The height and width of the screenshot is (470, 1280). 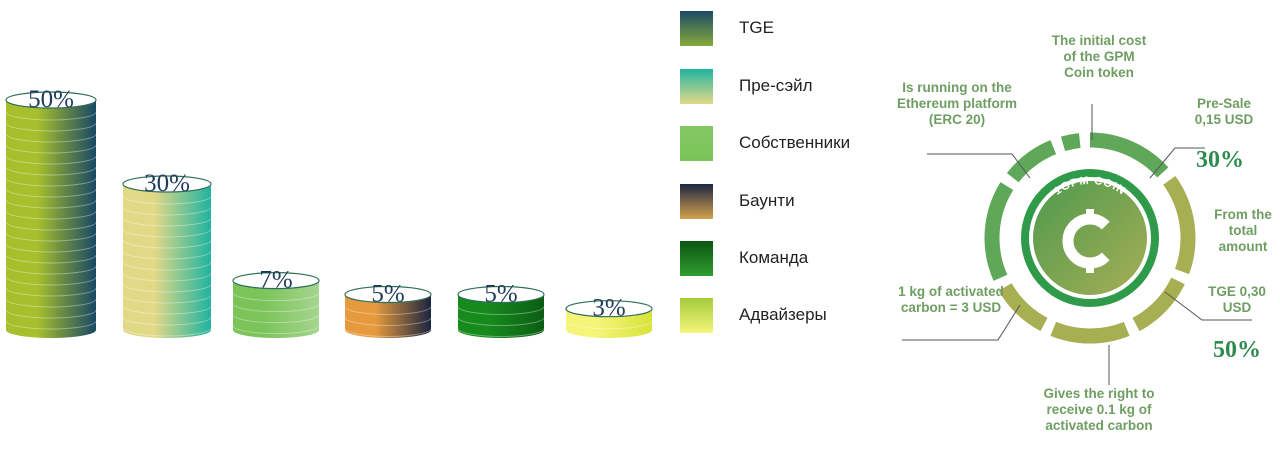 What do you see at coordinates (696, 201) in the screenshot?
I see `legend-swatch-bounty` at bounding box center [696, 201].